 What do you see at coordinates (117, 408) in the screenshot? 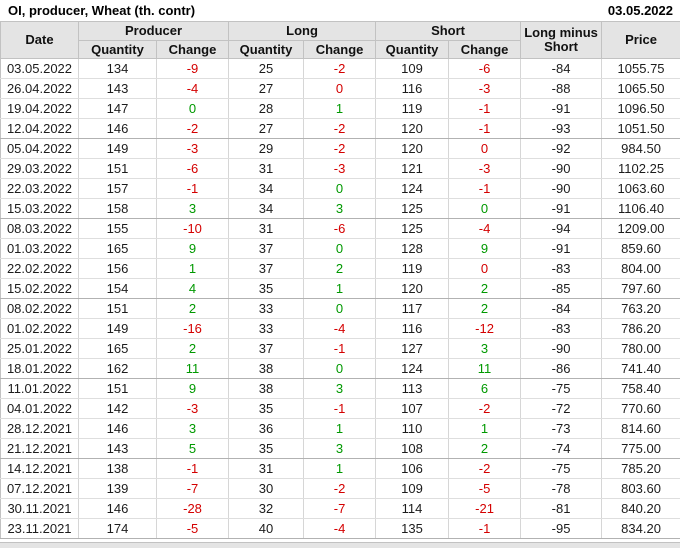
I see `cell-producer-quantity: 142` at bounding box center [117, 408].